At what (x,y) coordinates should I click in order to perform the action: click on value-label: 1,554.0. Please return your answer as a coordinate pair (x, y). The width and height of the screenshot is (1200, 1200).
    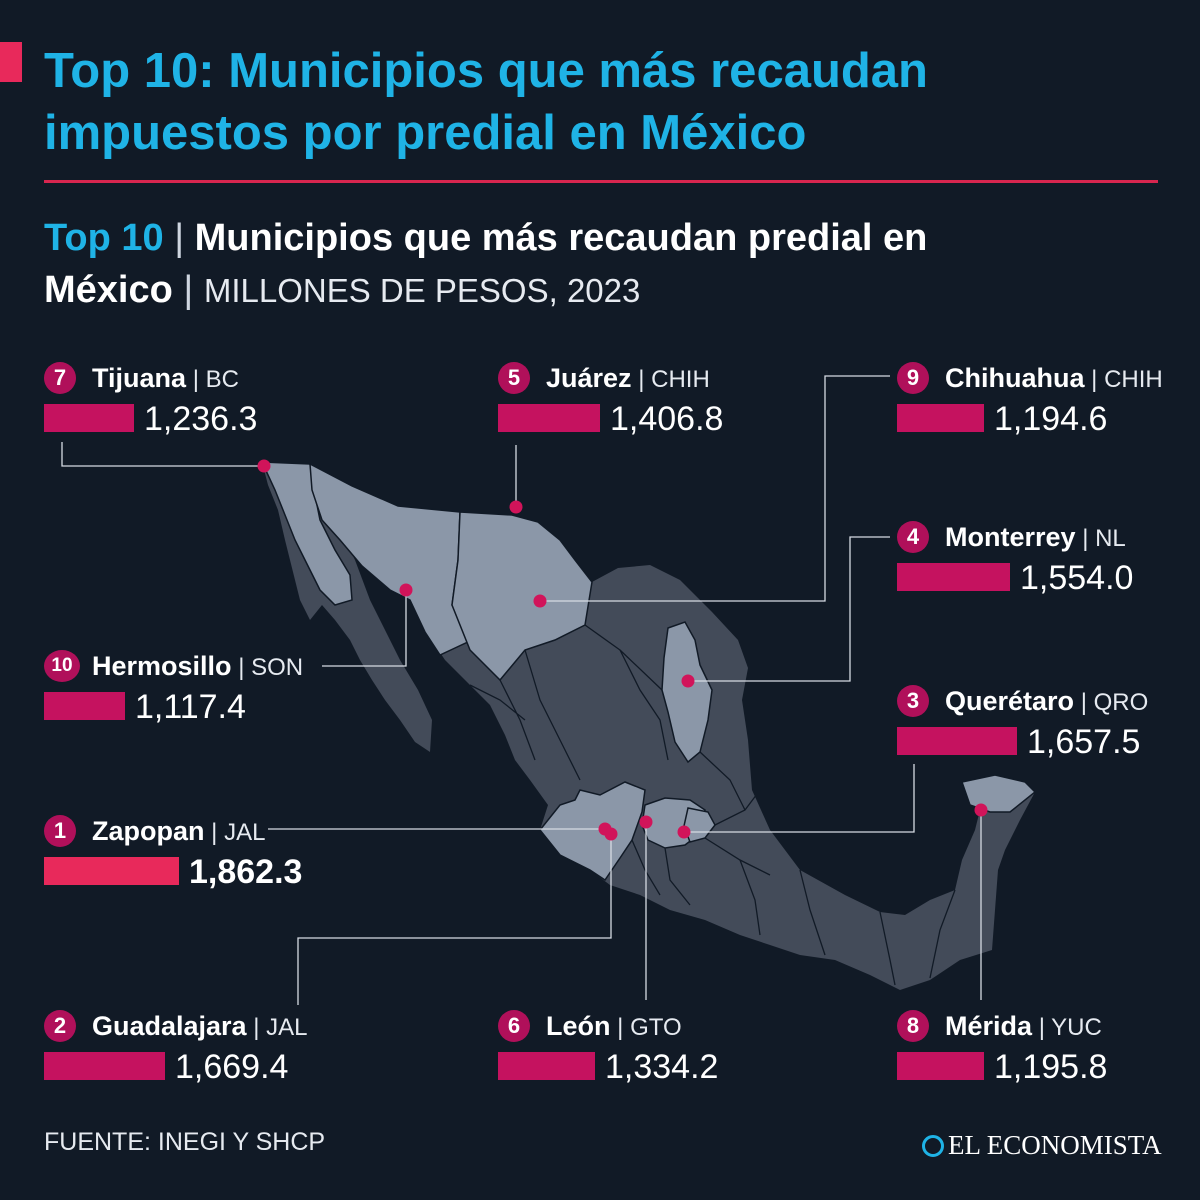
    Looking at the image, I should click on (1077, 578).